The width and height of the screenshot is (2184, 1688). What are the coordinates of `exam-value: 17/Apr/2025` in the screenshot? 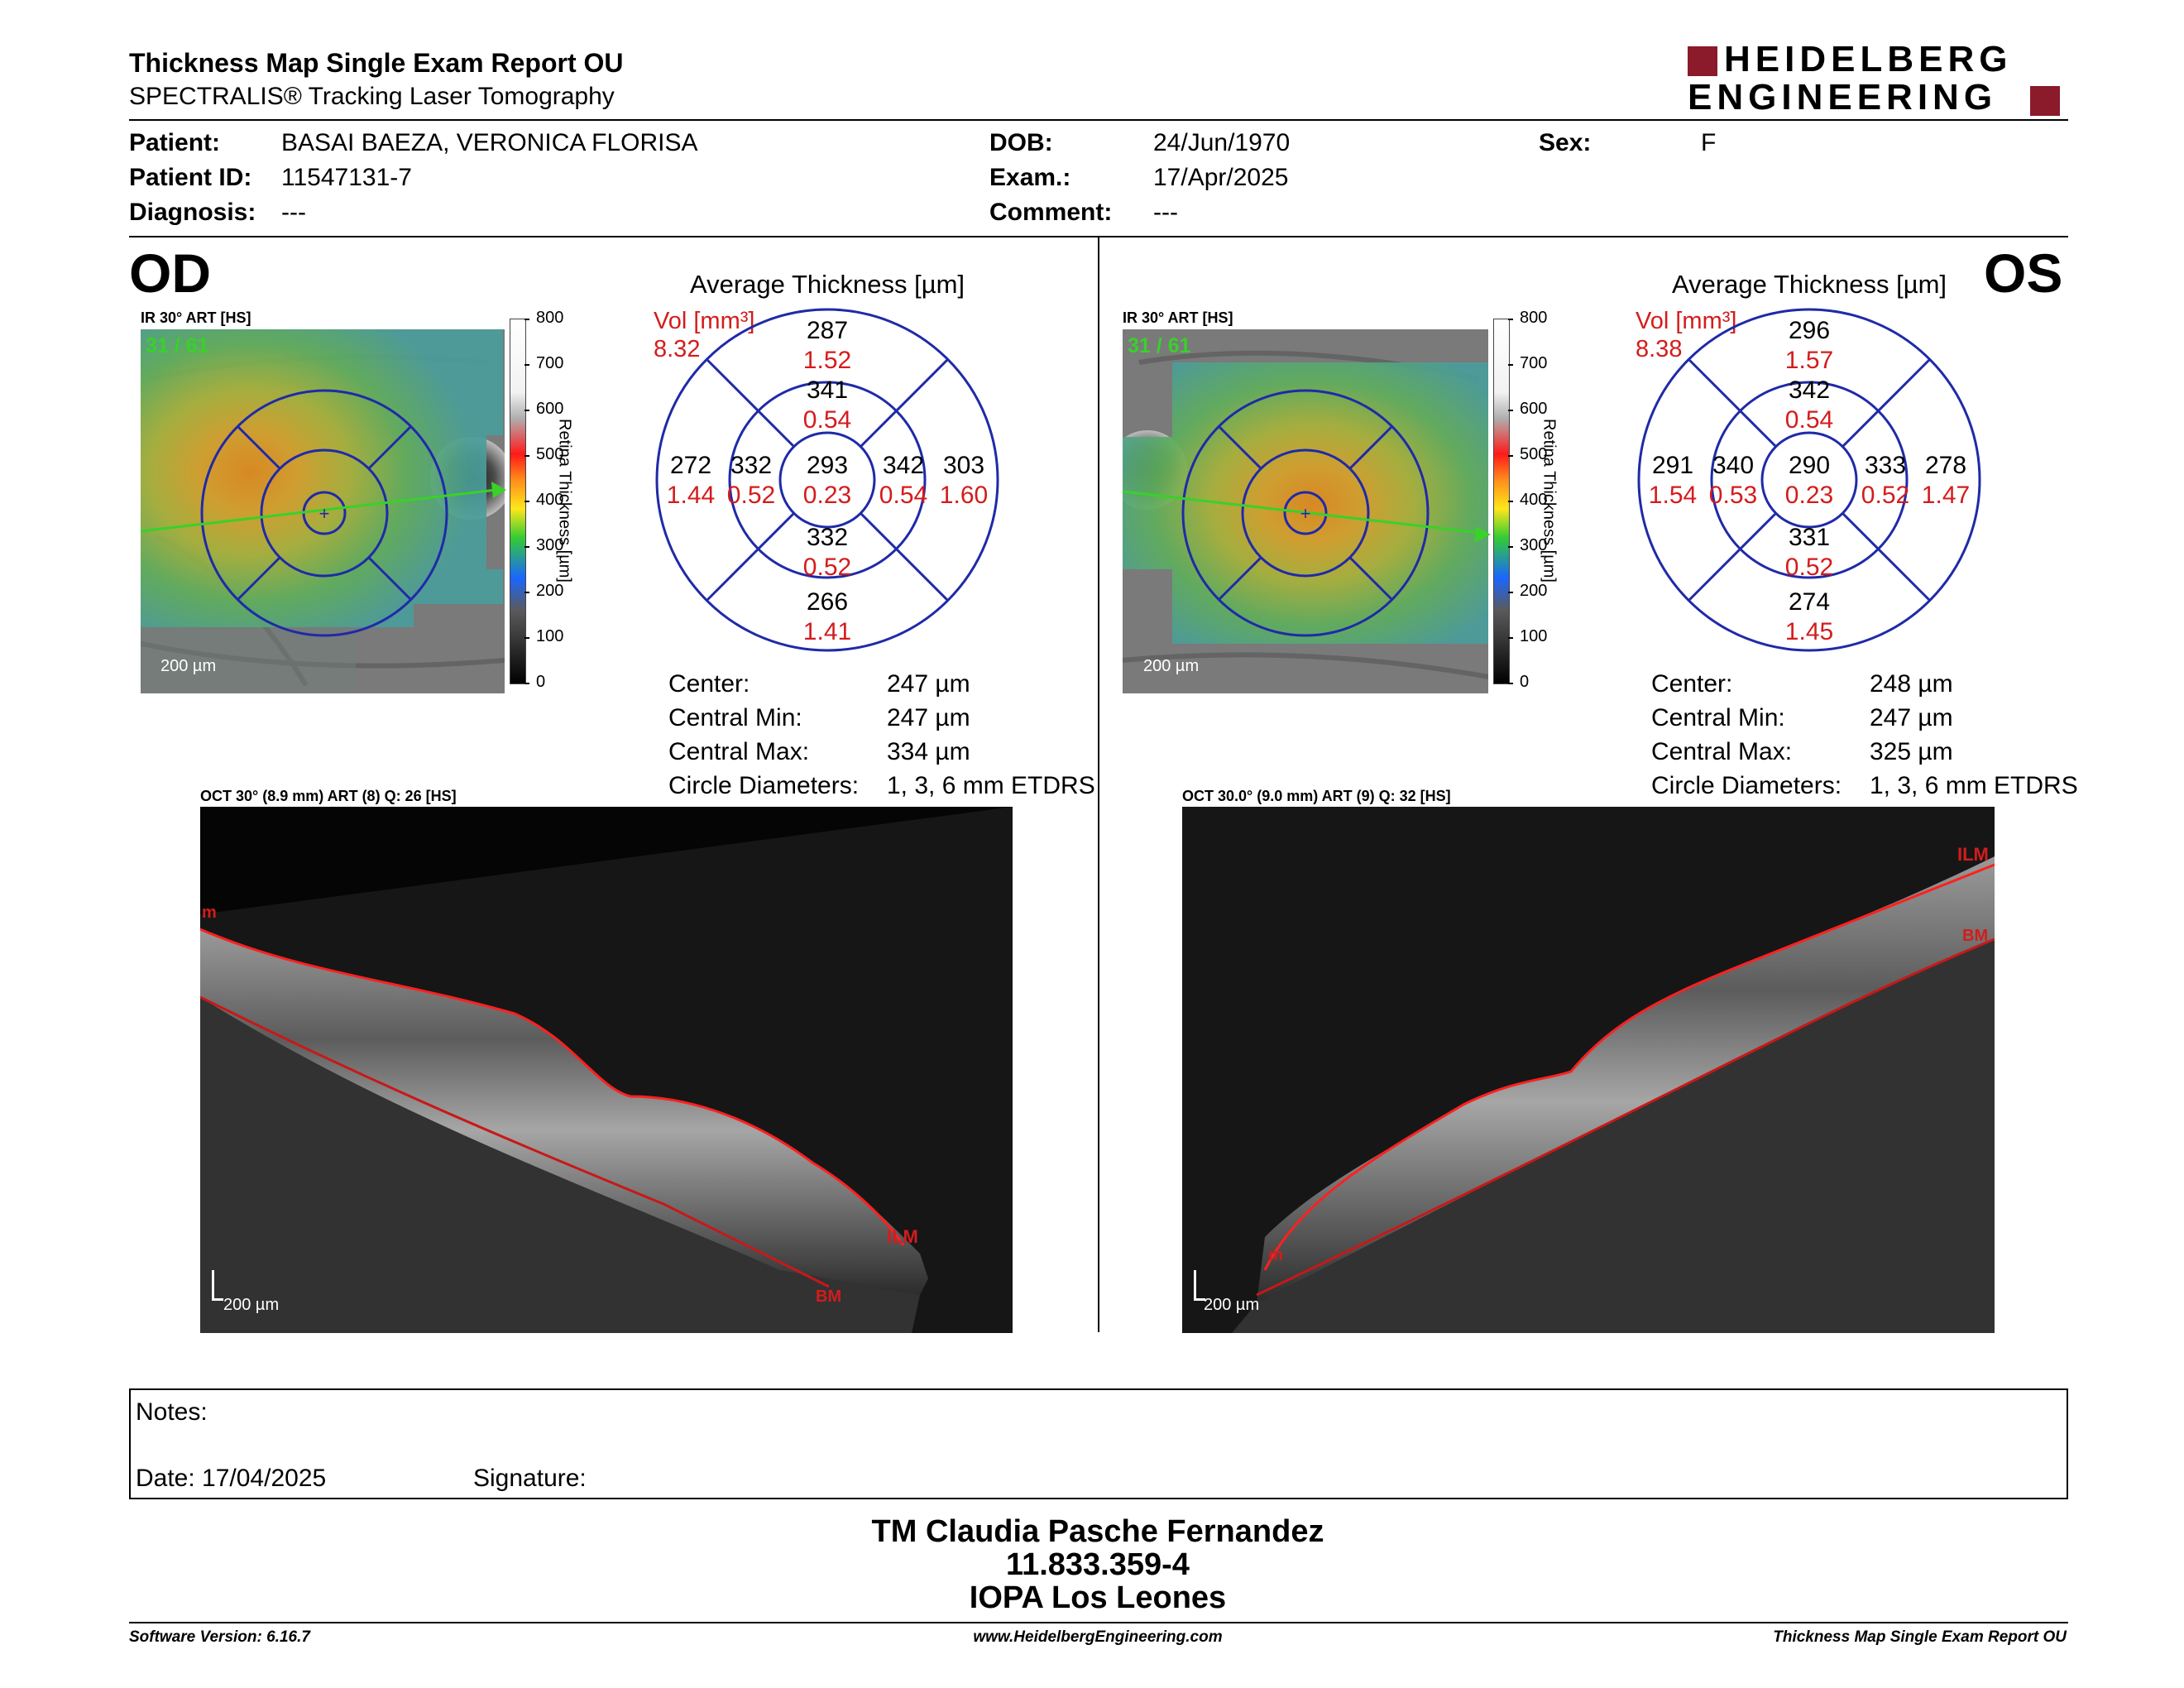 It's located at (1221, 177).